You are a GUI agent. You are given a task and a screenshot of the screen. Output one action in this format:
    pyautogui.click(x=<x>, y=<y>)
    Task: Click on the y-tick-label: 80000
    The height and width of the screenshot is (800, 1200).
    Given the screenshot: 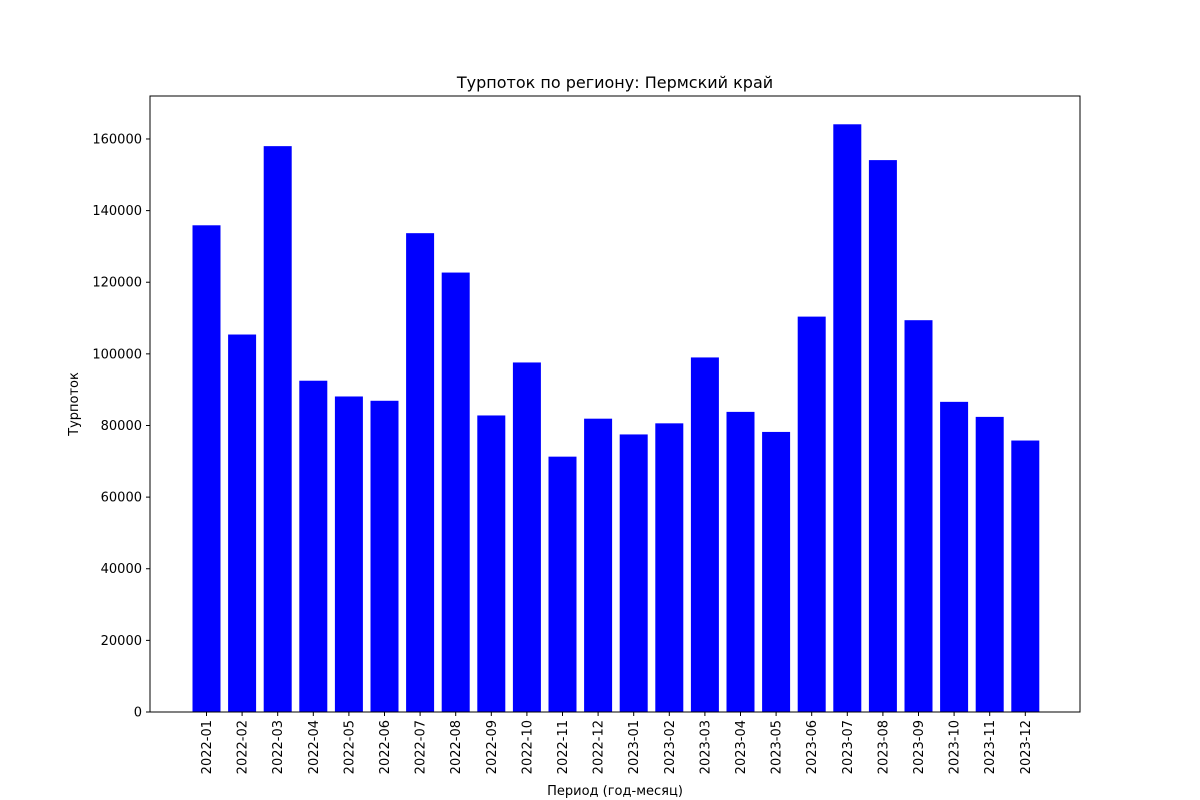 What is the action you would take?
    pyautogui.click(x=121, y=426)
    